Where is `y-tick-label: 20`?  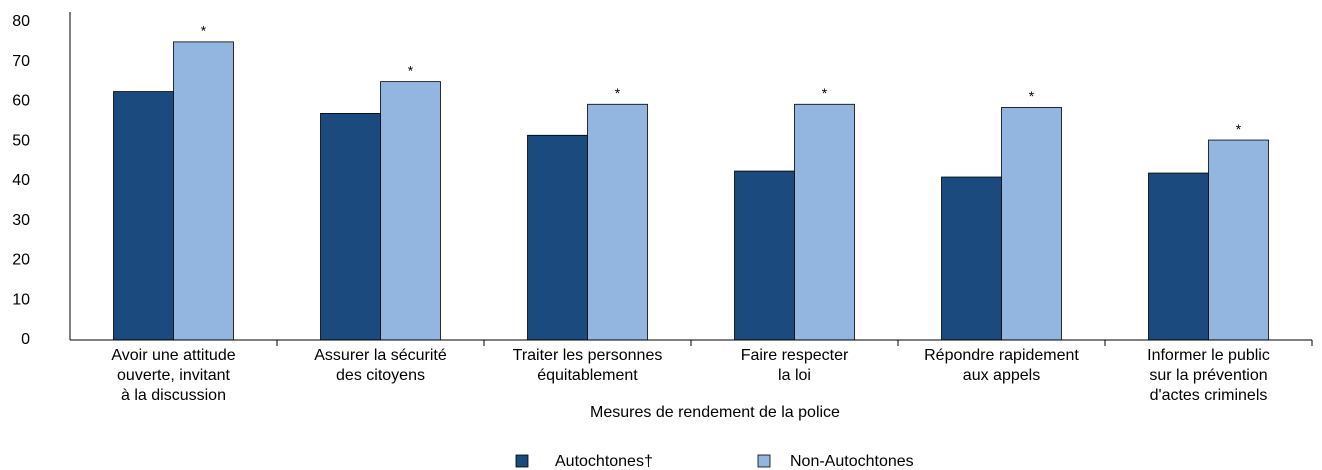 y-tick-label: 20 is located at coordinates (21, 260).